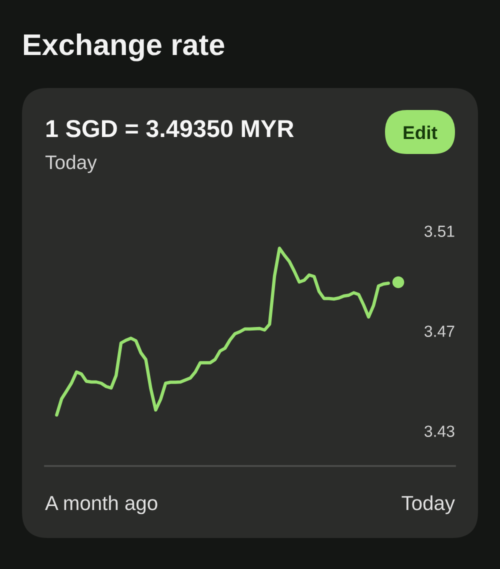 This screenshot has width=500, height=569. Describe the element at coordinates (124, 47) in the screenshot. I see `chart-title: Exchange rate` at that location.